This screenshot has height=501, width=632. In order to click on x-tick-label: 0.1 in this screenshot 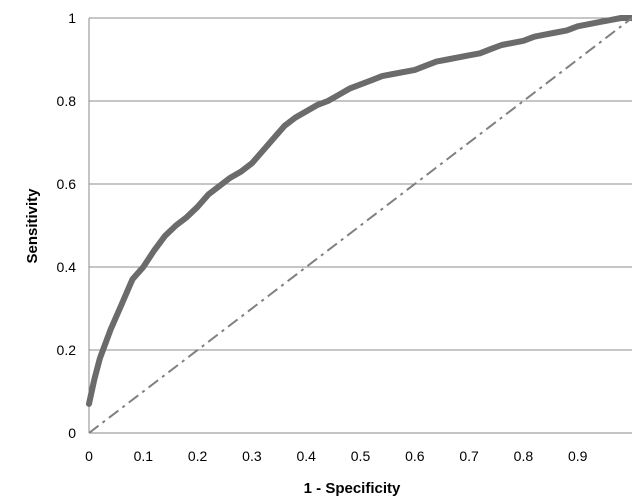, I will do `click(144, 456)`.